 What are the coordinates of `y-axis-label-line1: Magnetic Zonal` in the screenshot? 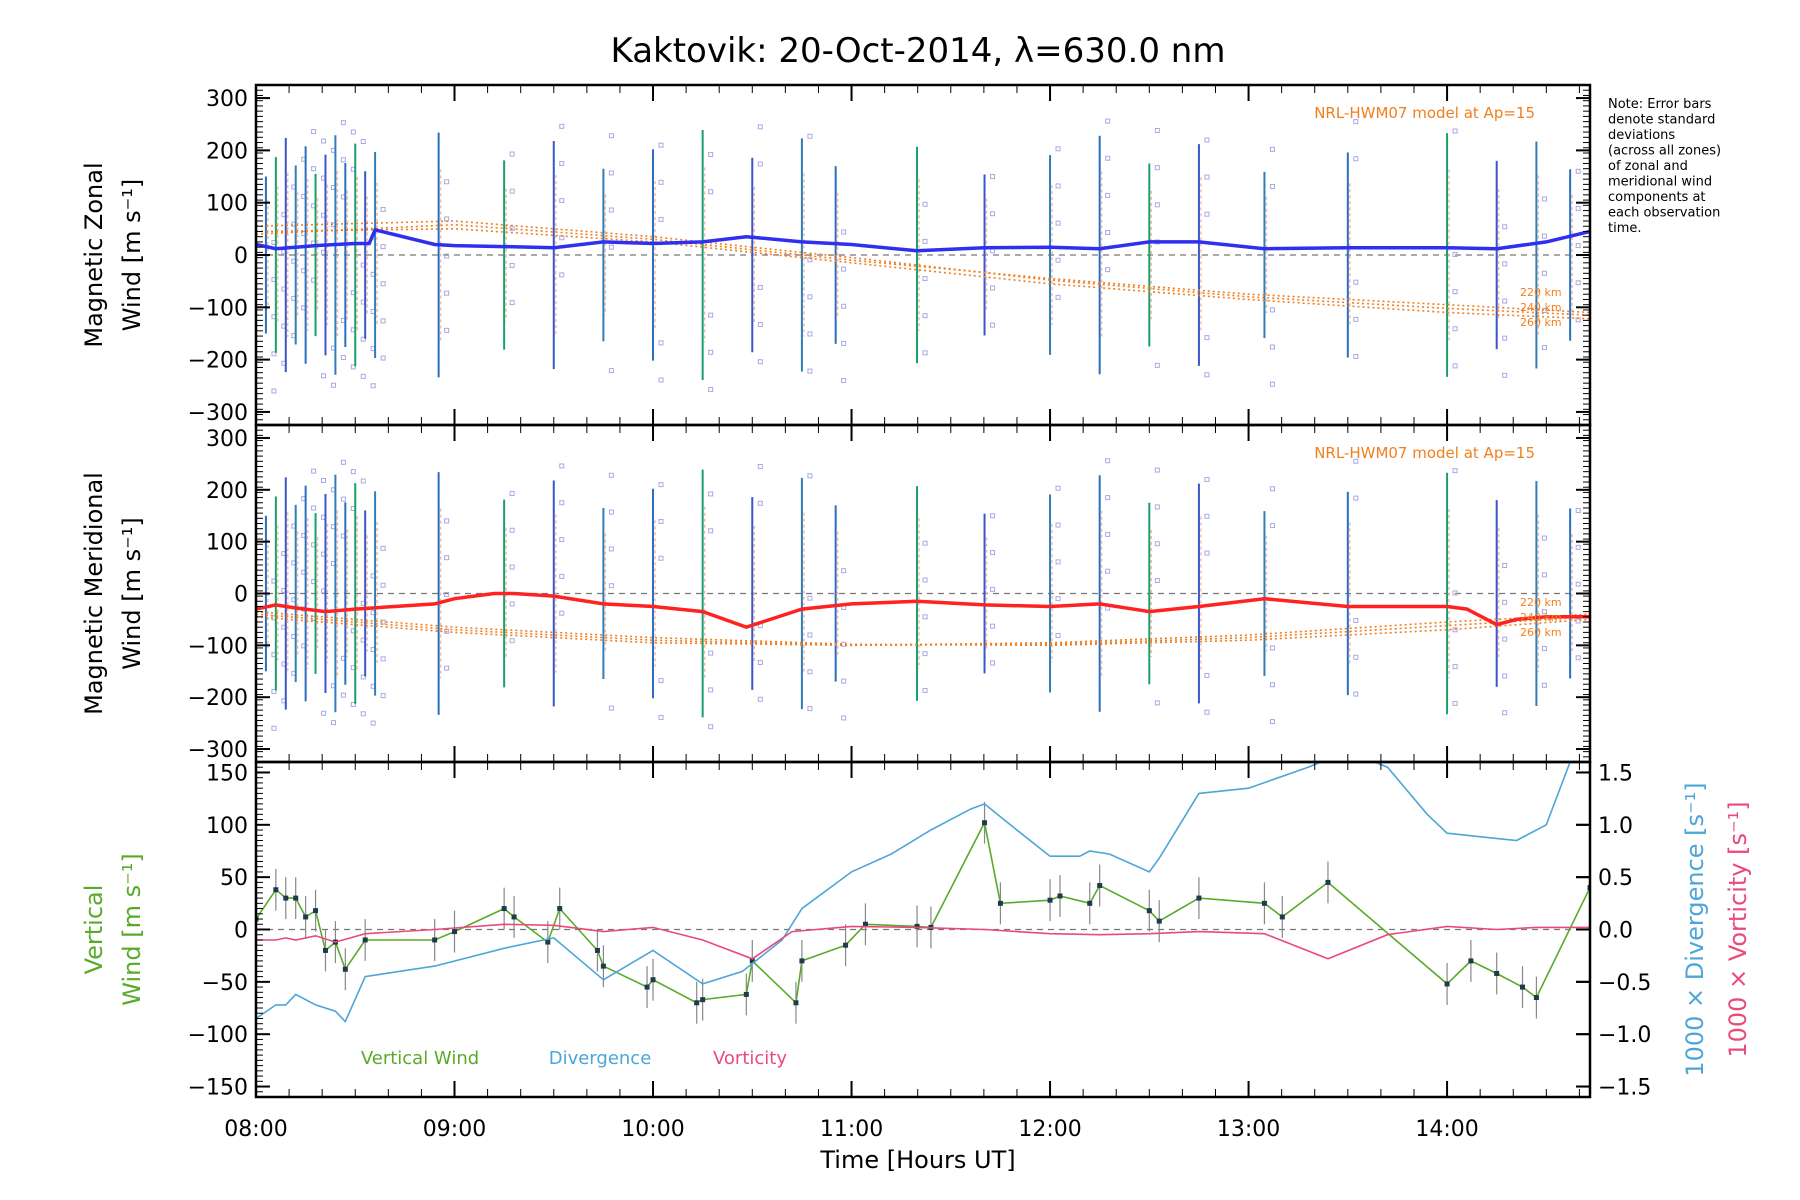 It's located at (94, 254).